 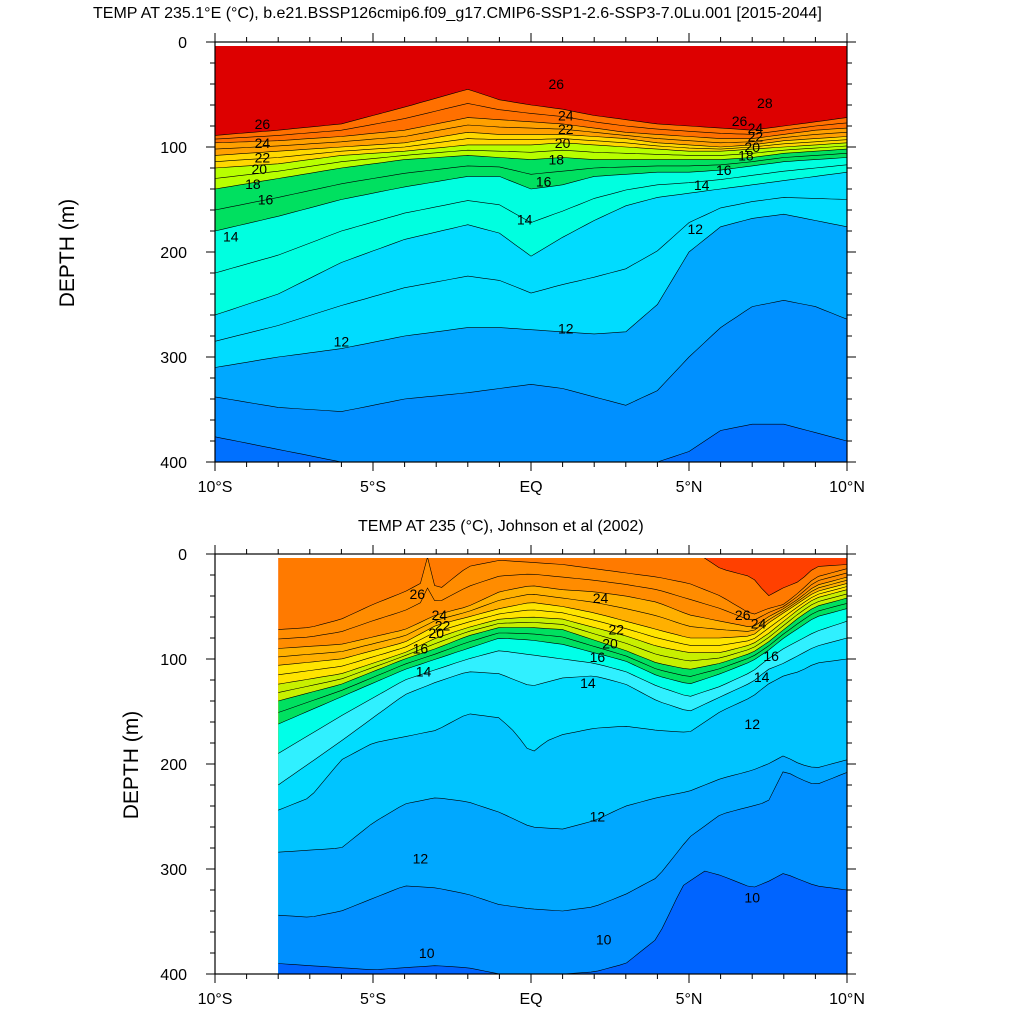 What do you see at coordinates (173, 660) in the screenshot?
I see `chart-2-ytick-label: 100` at bounding box center [173, 660].